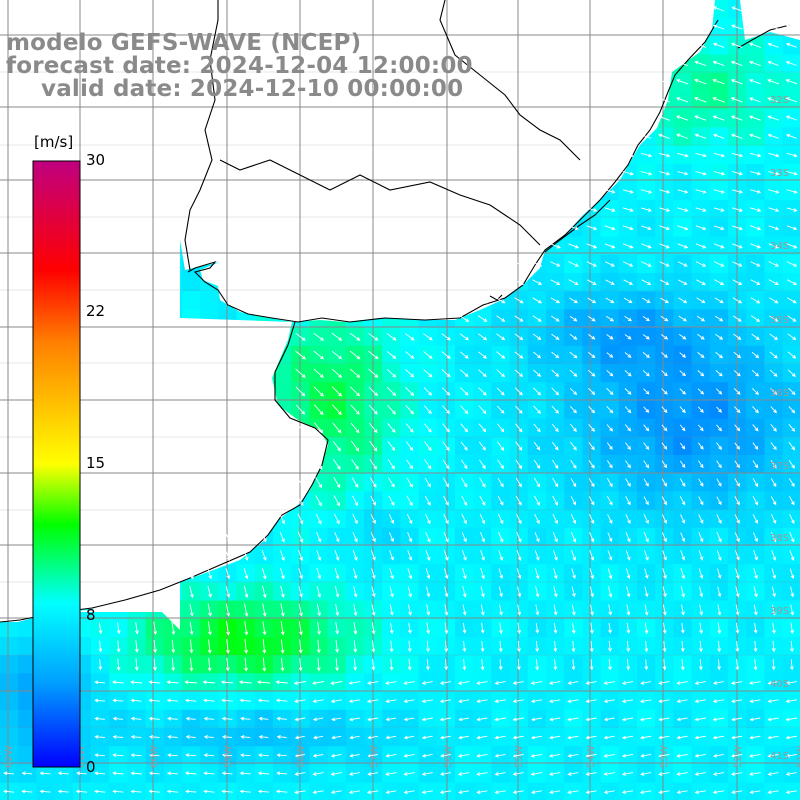 The height and width of the screenshot is (800, 800). What do you see at coordinates (779, 246) in the screenshot?
I see `lat-label: 34S` at bounding box center [779, 246].